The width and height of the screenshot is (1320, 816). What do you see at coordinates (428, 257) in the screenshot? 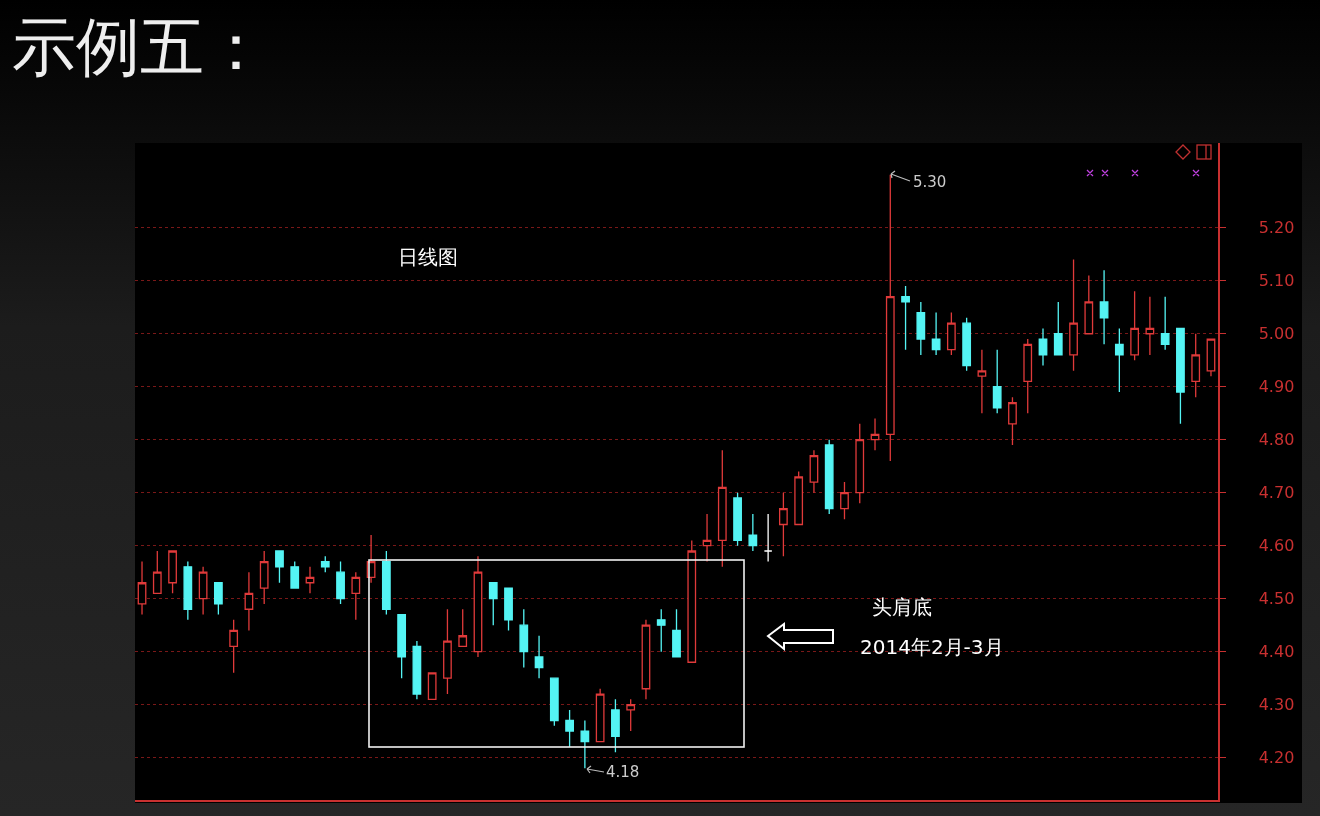
I see `annotation: 日线图` at bounding box center [428, 257].